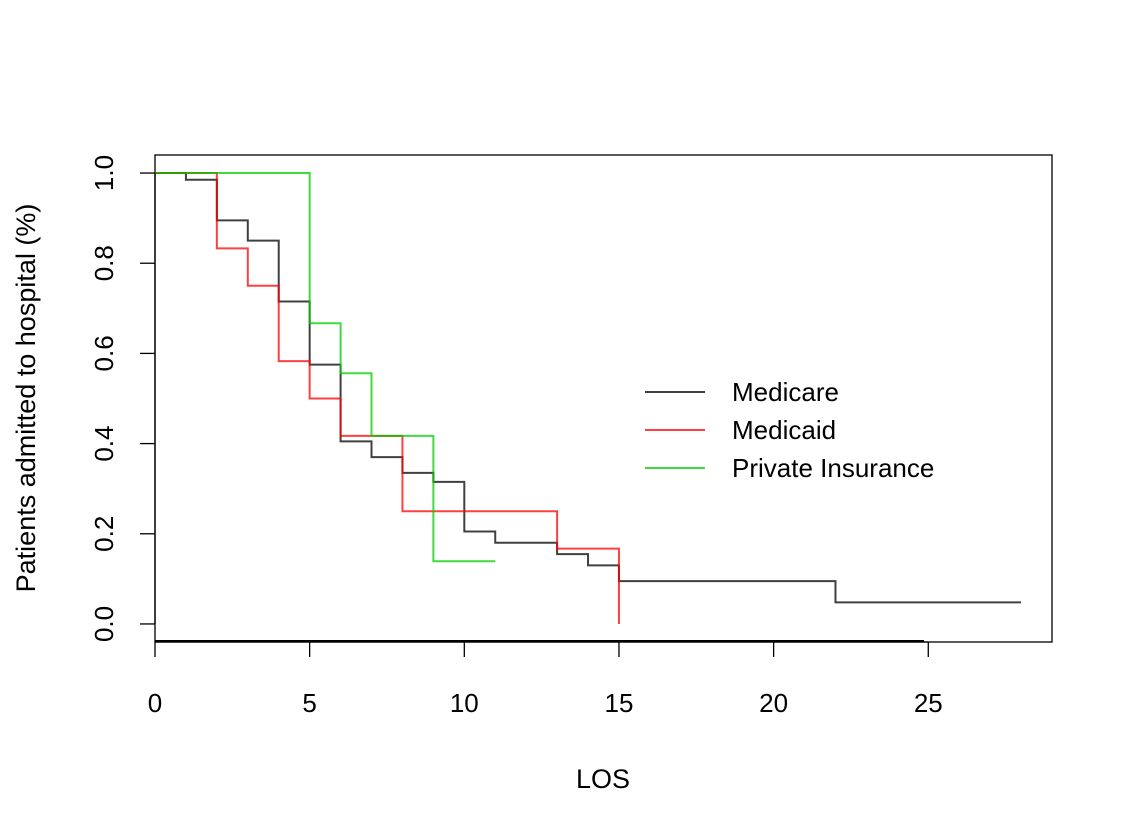 The height and width of the screenshot is (836, 1132). Describe the element at coordinates (104, 444) in the screenshot. I see `y-tick-label: 0.4` at that location.